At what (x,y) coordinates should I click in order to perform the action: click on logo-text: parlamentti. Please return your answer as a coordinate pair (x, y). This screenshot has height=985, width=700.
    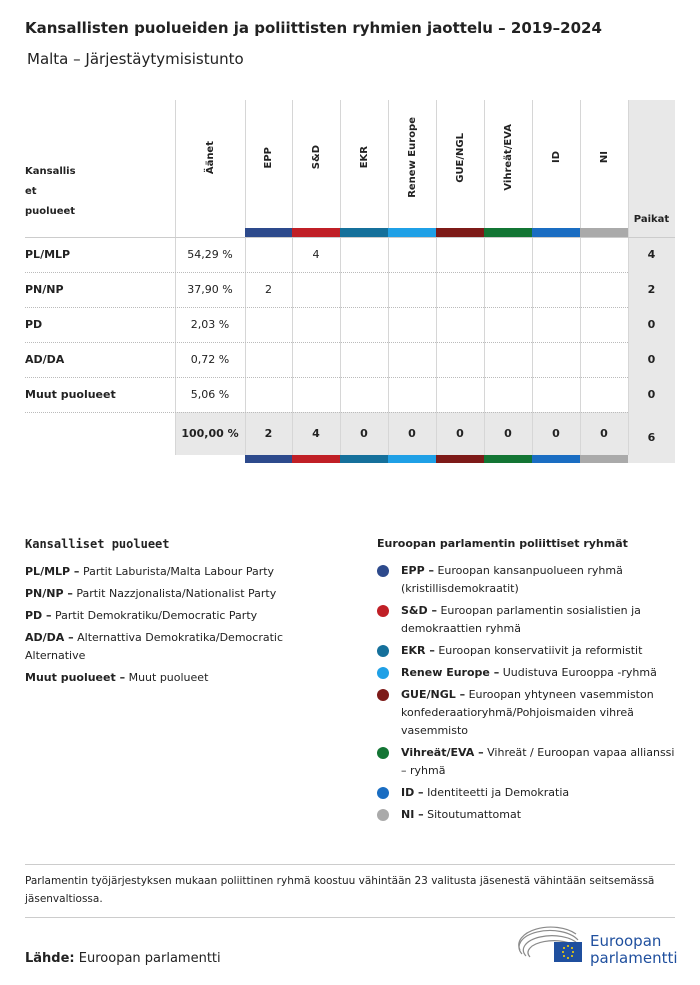
    Looking at the image, I should click on (634, 958).